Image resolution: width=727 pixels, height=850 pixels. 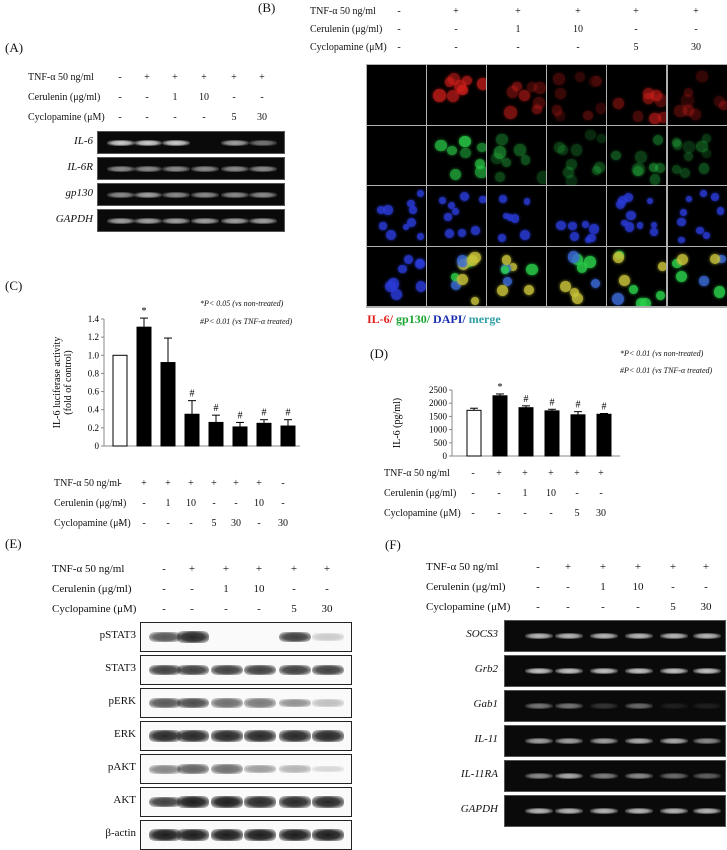 What do you see at coordinates (482, 634) in the screenshot?
I see `panel-f-gel-label: SOCS3` at bounding box center [482, 634].